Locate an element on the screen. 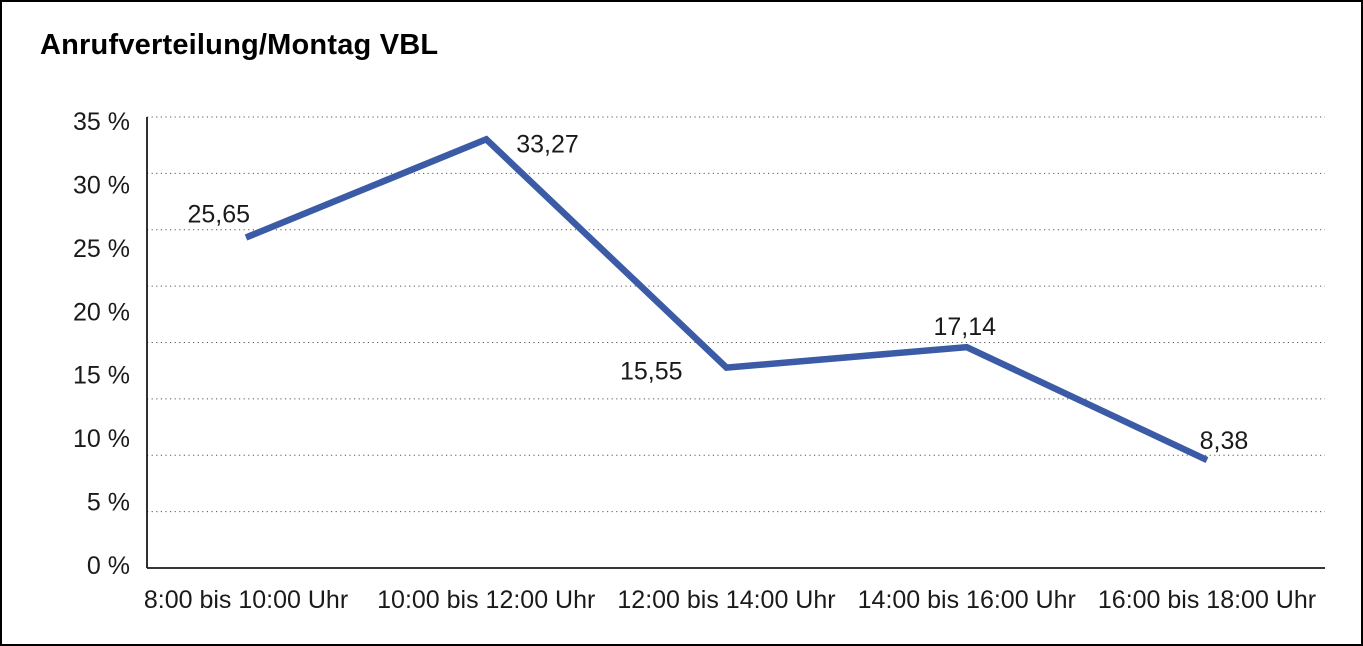 The width and height of the screenshot is (1363, 646). x-axis-label: 12:00 bis 14:00 Uhr is located at coordinates (726, 600).